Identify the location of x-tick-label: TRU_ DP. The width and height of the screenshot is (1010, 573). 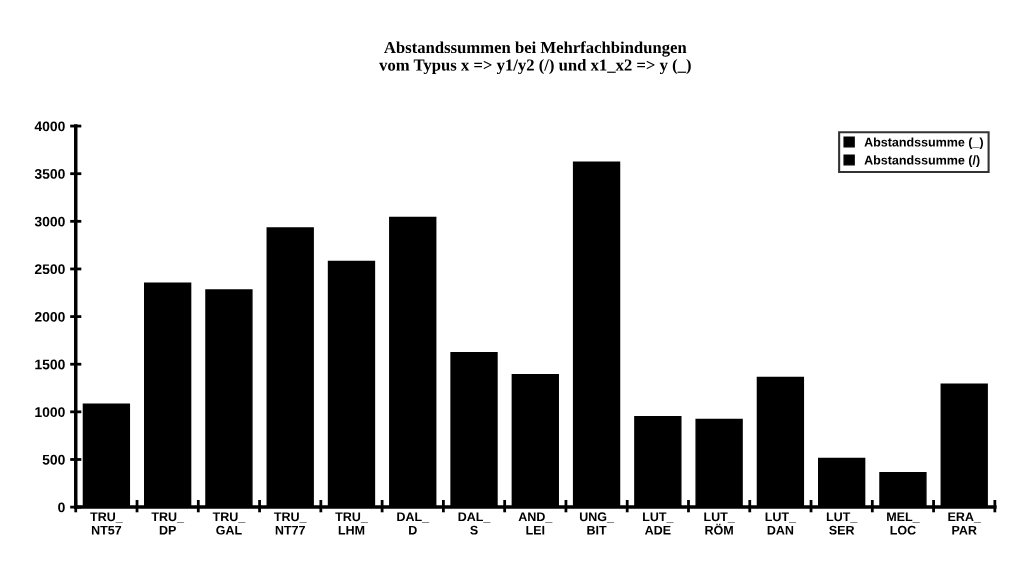
(168, 523).